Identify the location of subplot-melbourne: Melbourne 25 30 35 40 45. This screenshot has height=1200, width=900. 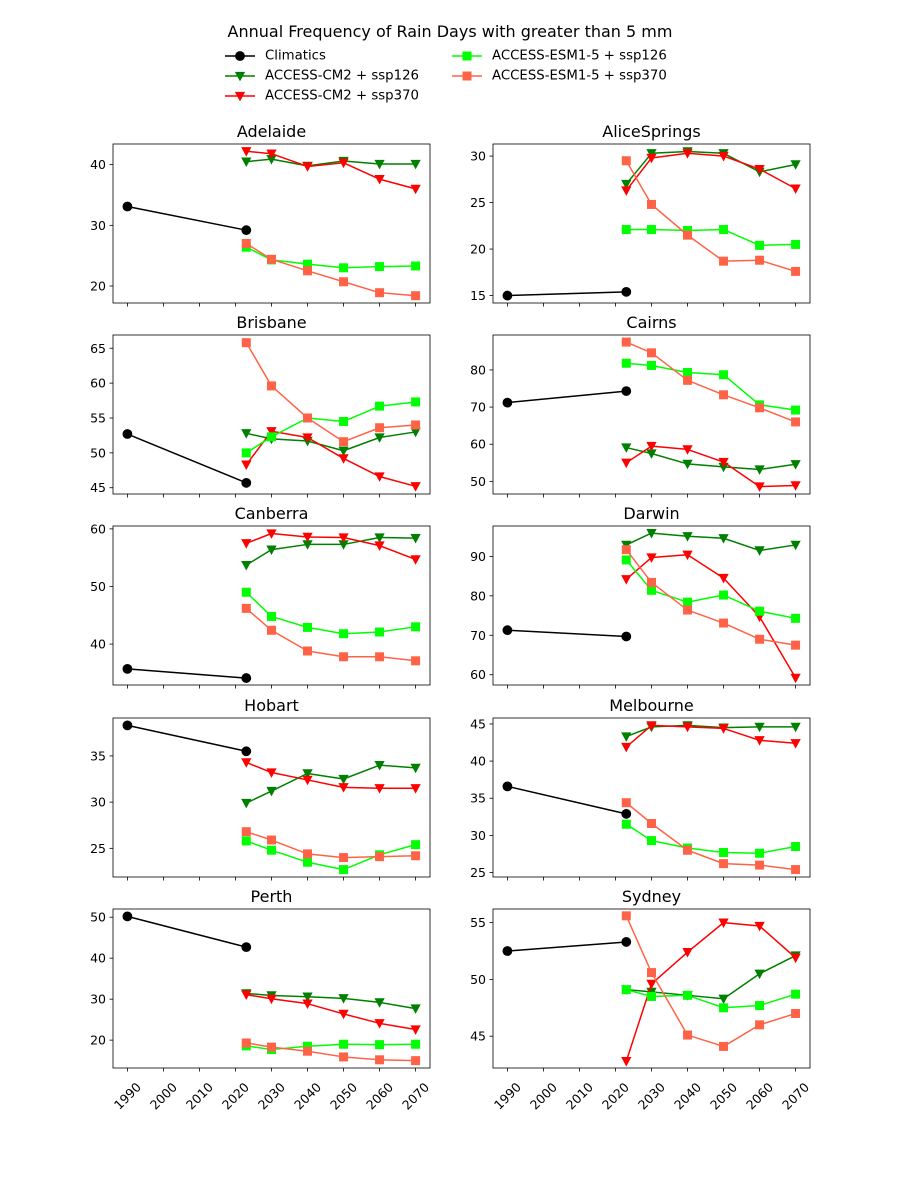
(640, 788).